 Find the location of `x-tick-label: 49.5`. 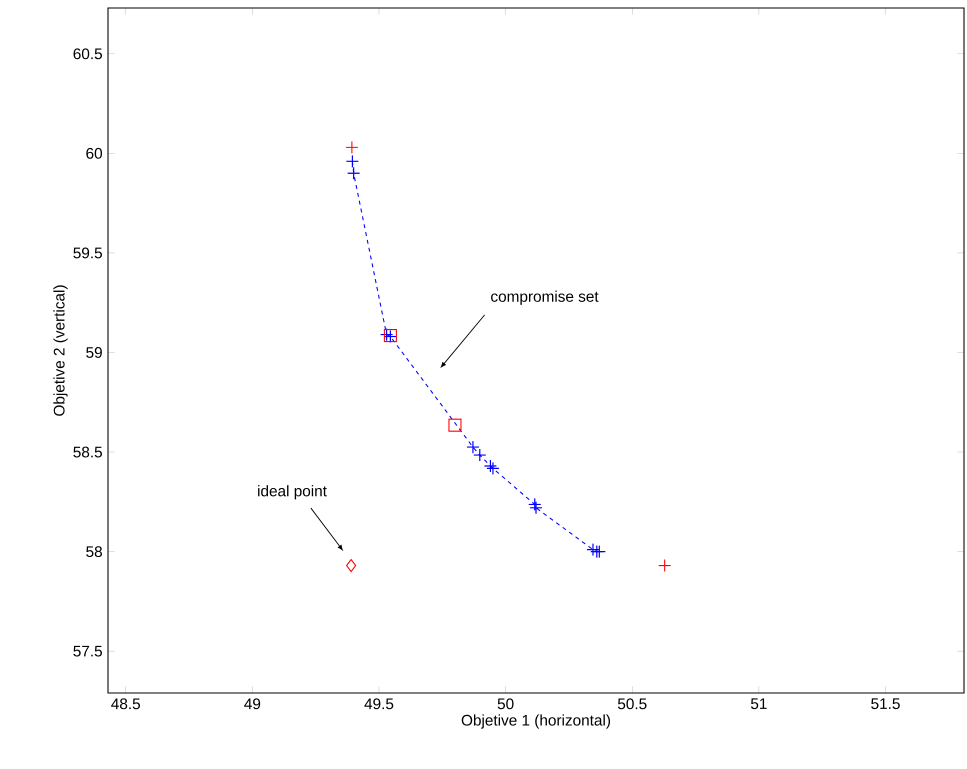

x-tick-label: 49.5 is located at coordinates (379, 704).